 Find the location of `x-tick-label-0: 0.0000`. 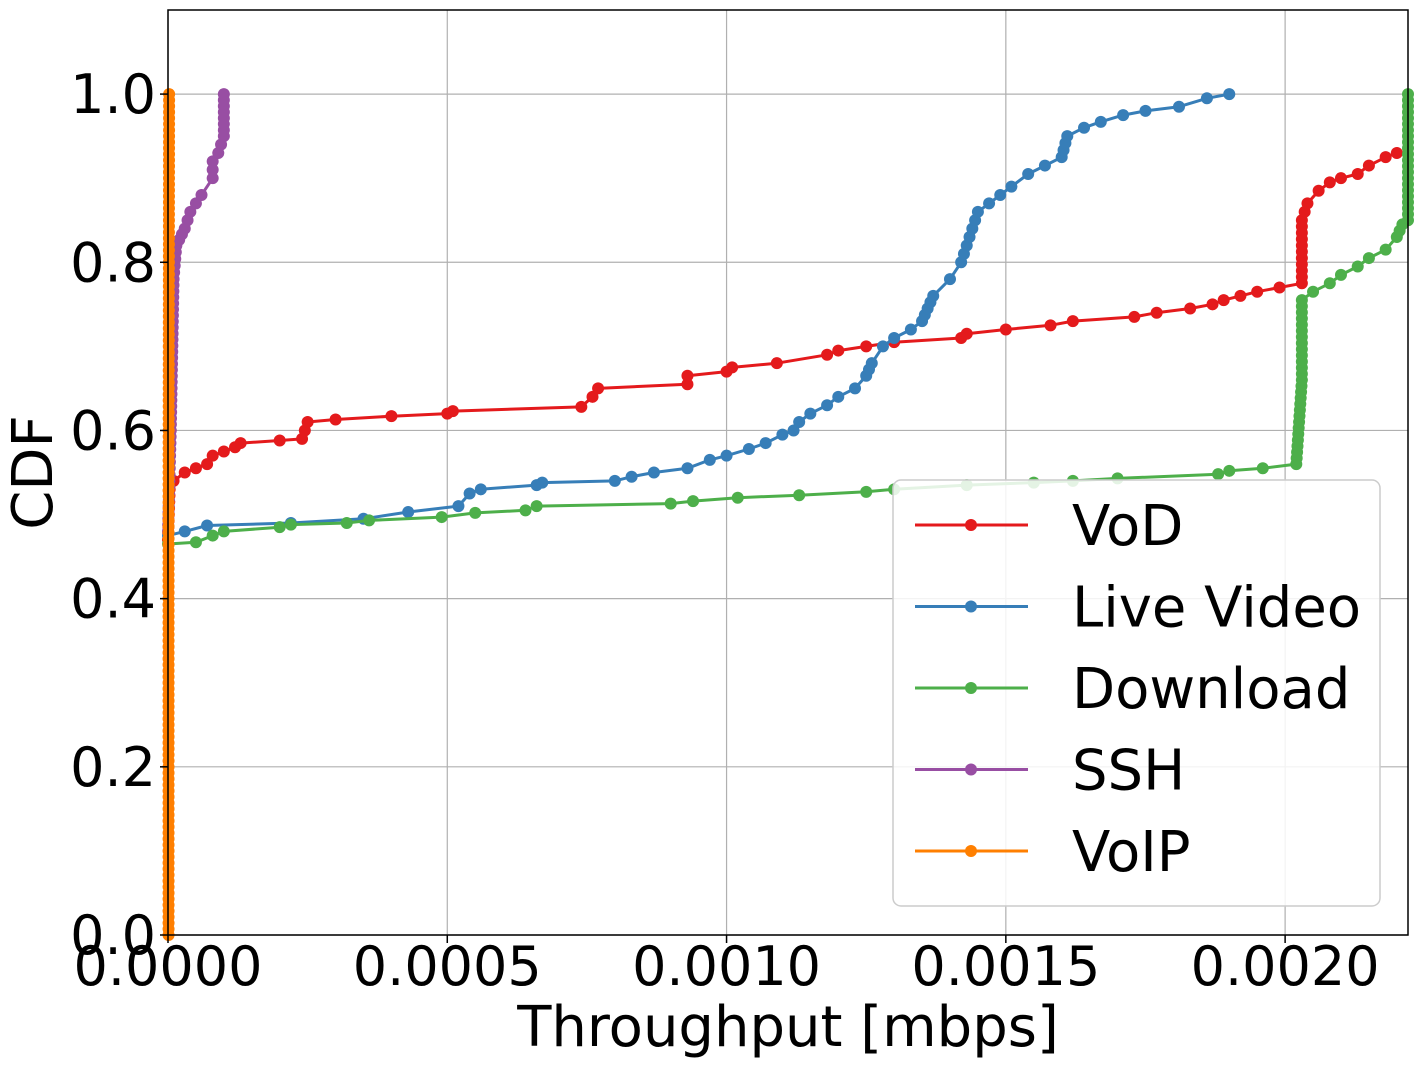

x-tick-label-0: 0.0000 is located at coordinates (168, 966).